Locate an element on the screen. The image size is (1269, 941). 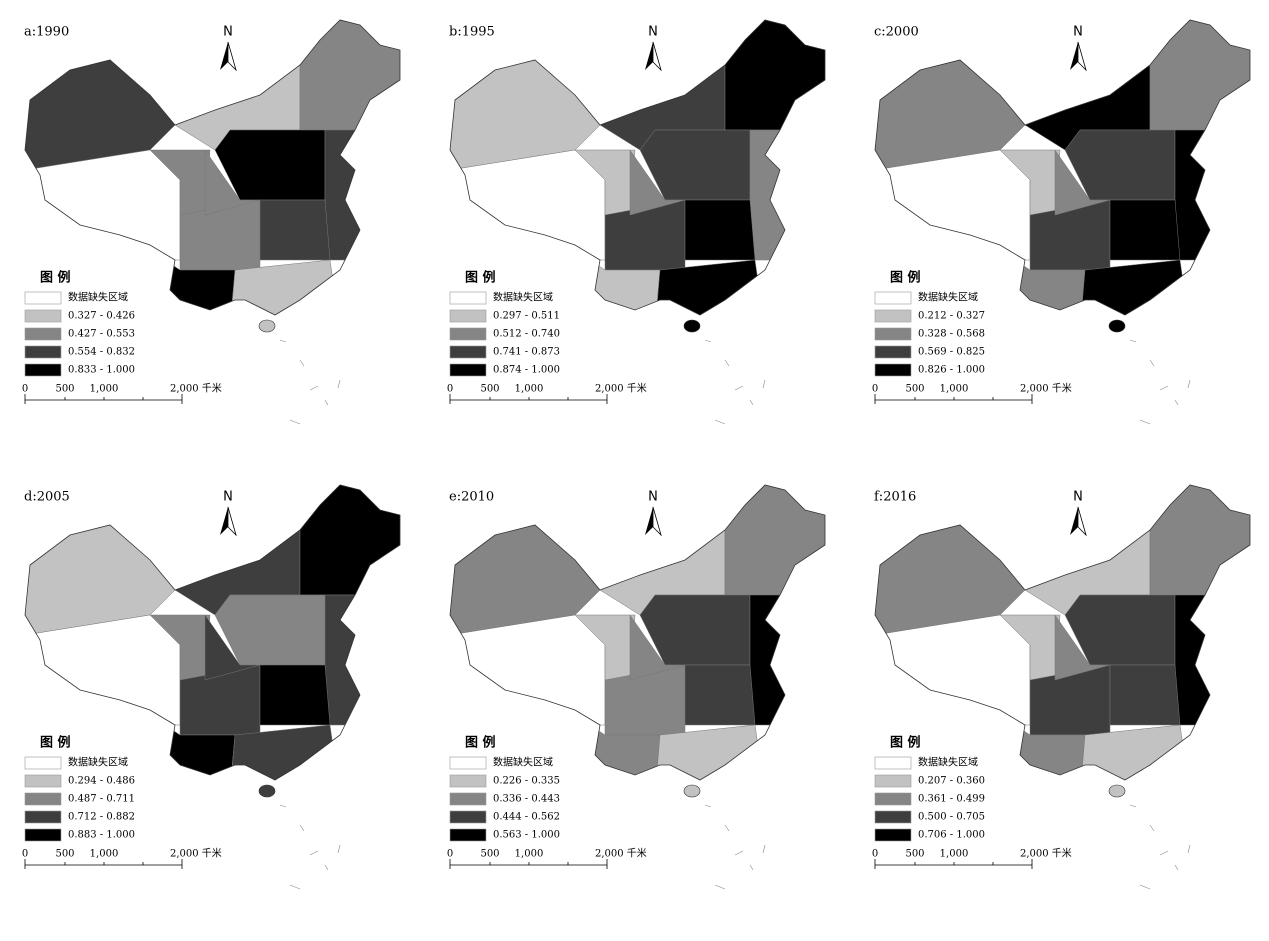
legend-label: 0.297 - 0.511 is located at coordinates (526, 316).